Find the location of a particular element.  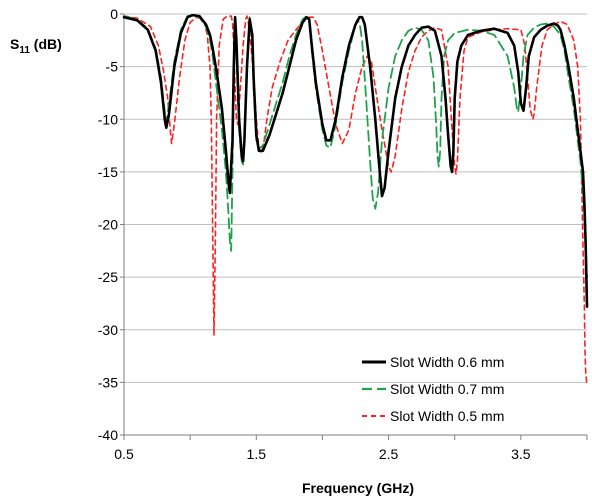

y-tick-label: -5 is located at coordinates (112, 67).